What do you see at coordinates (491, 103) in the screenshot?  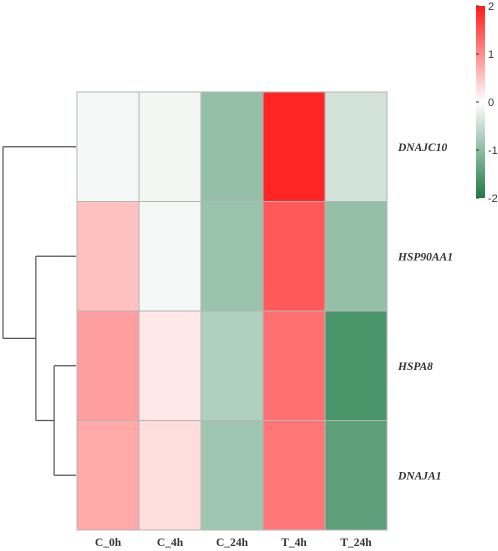 I see `legend-tick-label: 0` at bounding box center [491, 103].